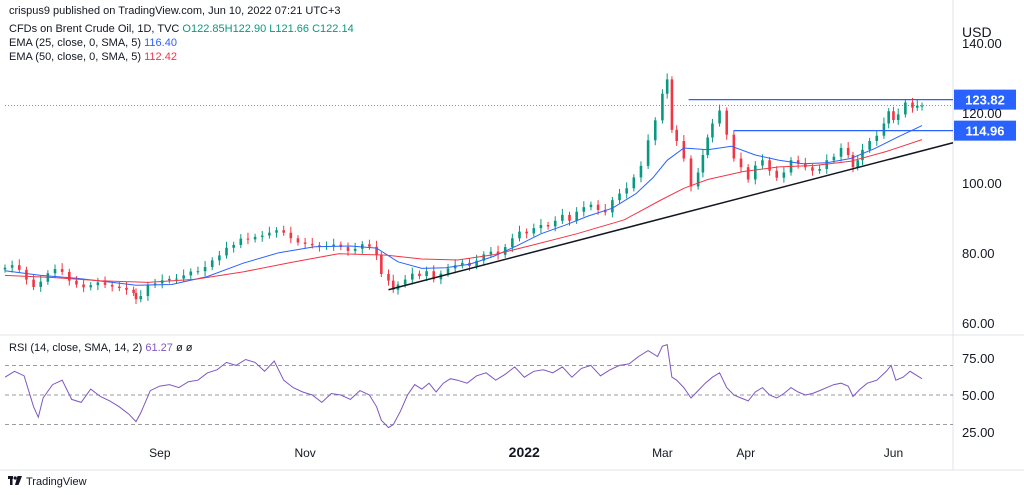 The image size is (1024, 495). I want to click on symbol-name: CFDs on Brent Crude Oil, 1D, TVC, so click(94, 29).